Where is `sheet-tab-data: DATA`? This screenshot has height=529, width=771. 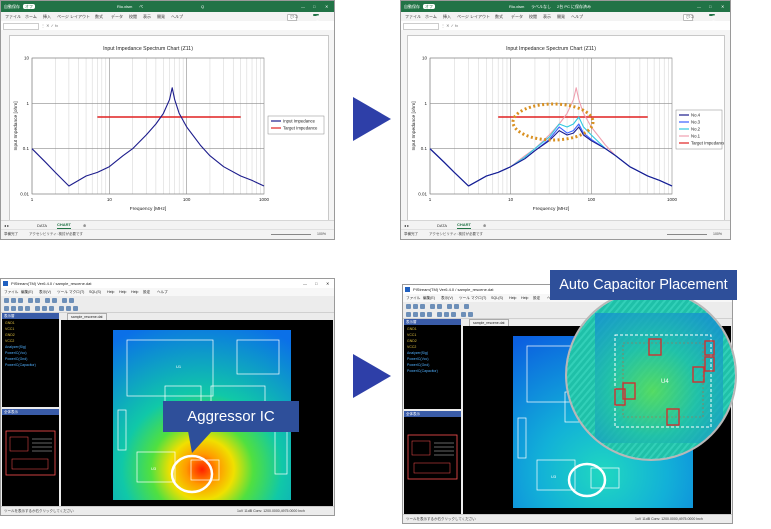
sheet-tab-data: DATA is located at coordinates (42, 225).